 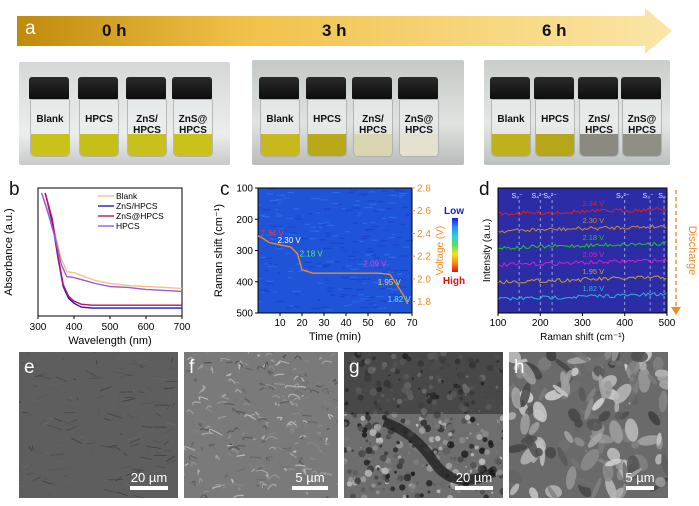 What do you see at coordinates (128, 226) in the screenshot?
I see `legend-label: HPCS` at bounding box center [128, 226].